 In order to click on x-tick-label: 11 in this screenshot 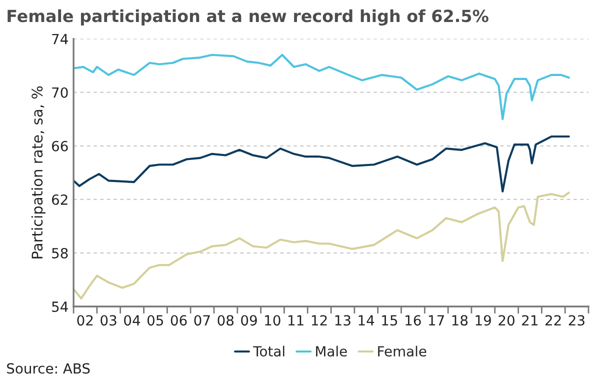, I will do `click(296, 320)`.